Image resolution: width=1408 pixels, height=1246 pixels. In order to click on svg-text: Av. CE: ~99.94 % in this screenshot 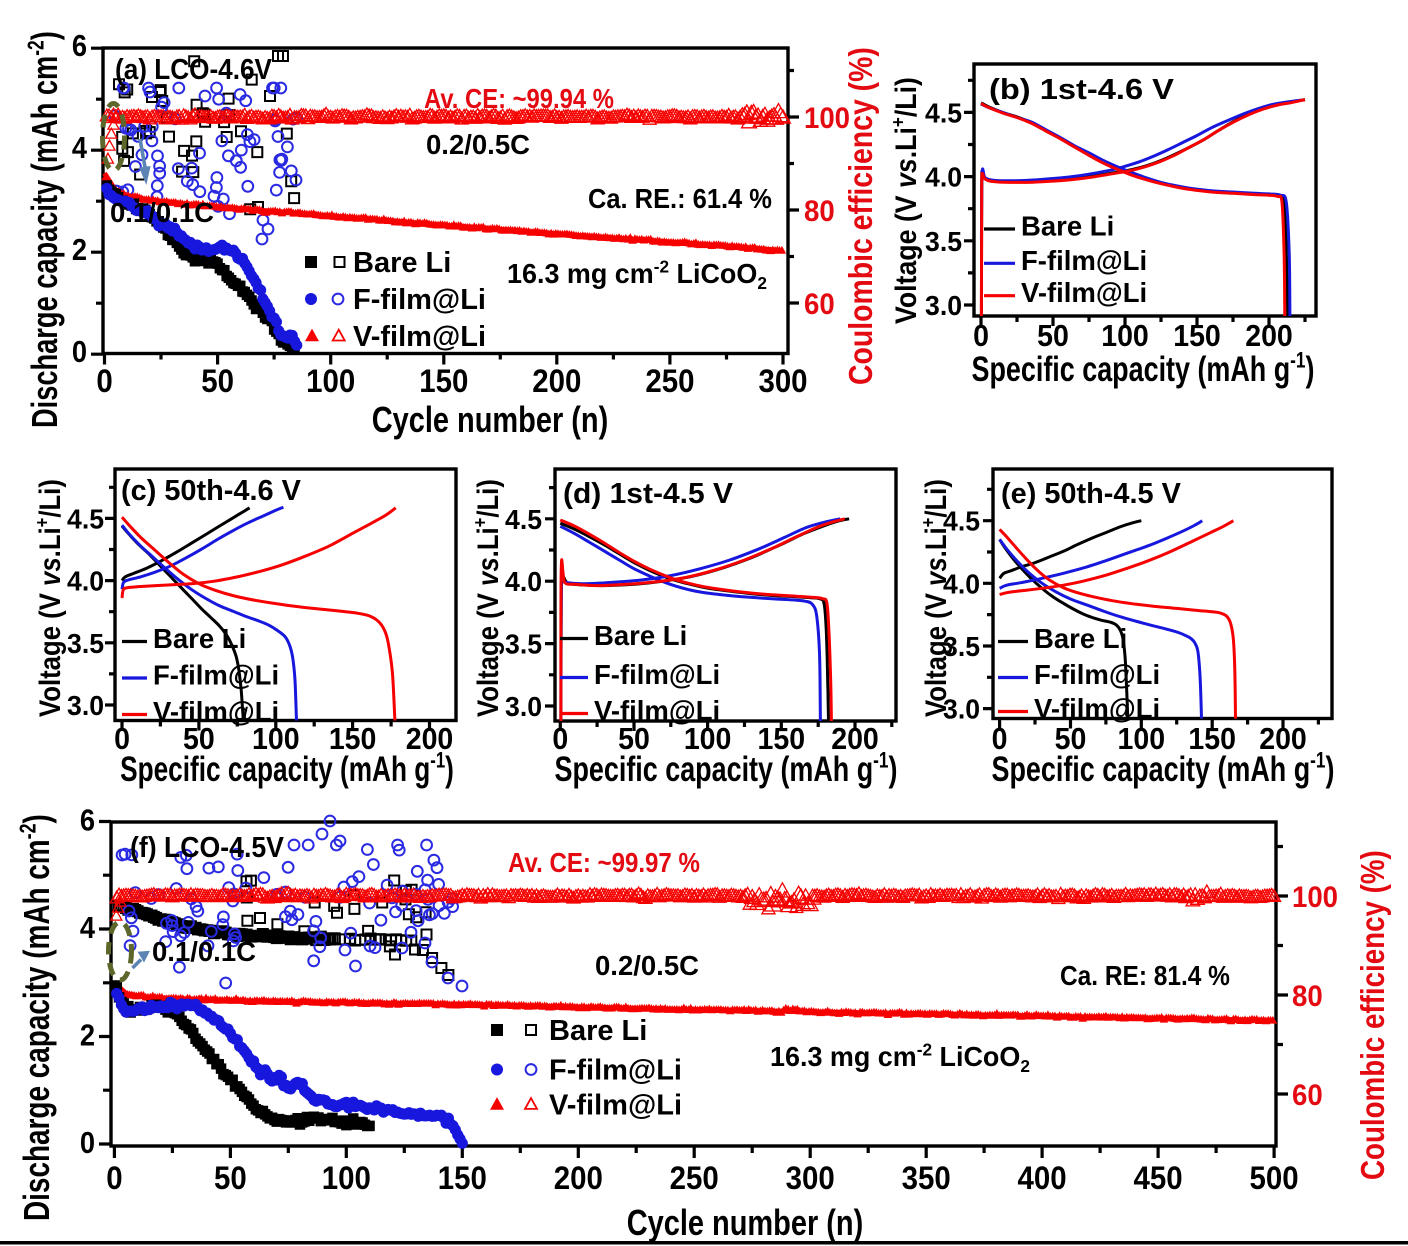, I will do `click(519, 98)`.